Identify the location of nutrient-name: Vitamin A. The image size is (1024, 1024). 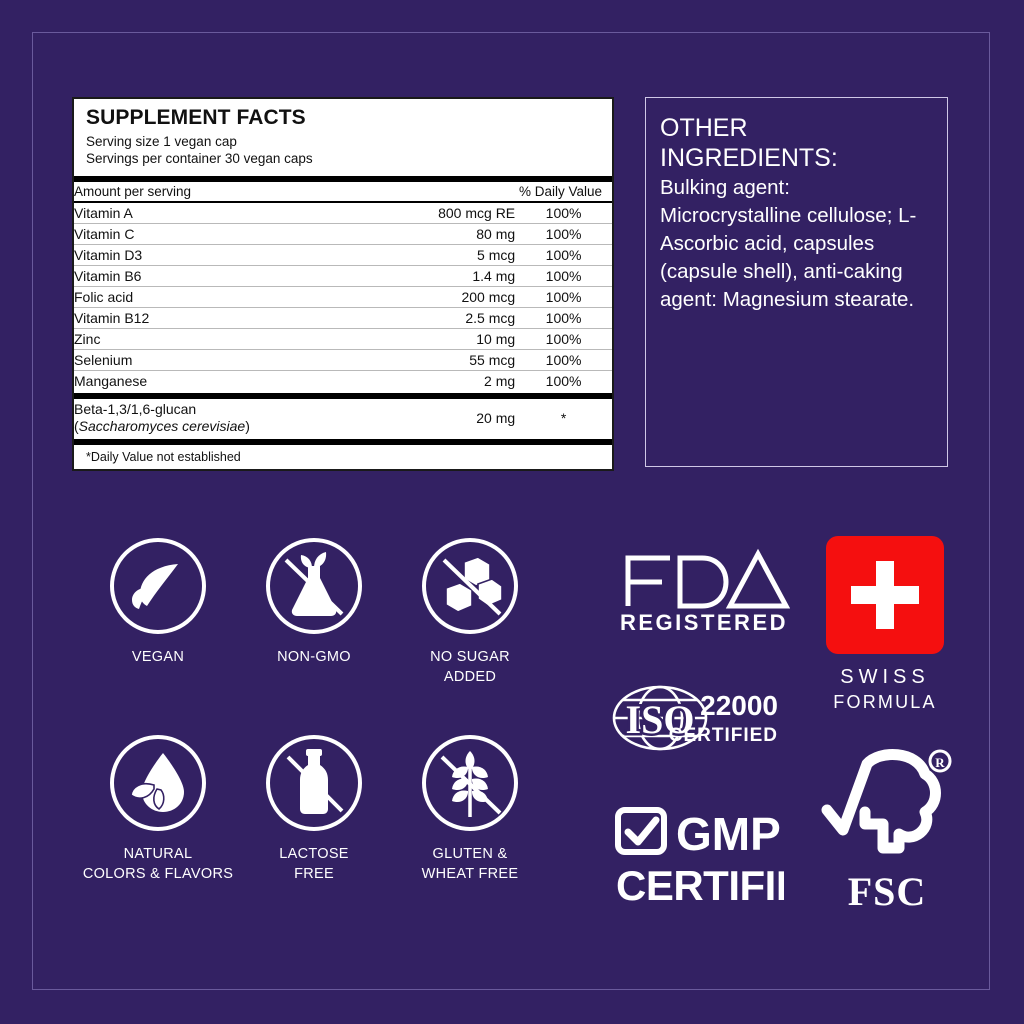
(230, 213).